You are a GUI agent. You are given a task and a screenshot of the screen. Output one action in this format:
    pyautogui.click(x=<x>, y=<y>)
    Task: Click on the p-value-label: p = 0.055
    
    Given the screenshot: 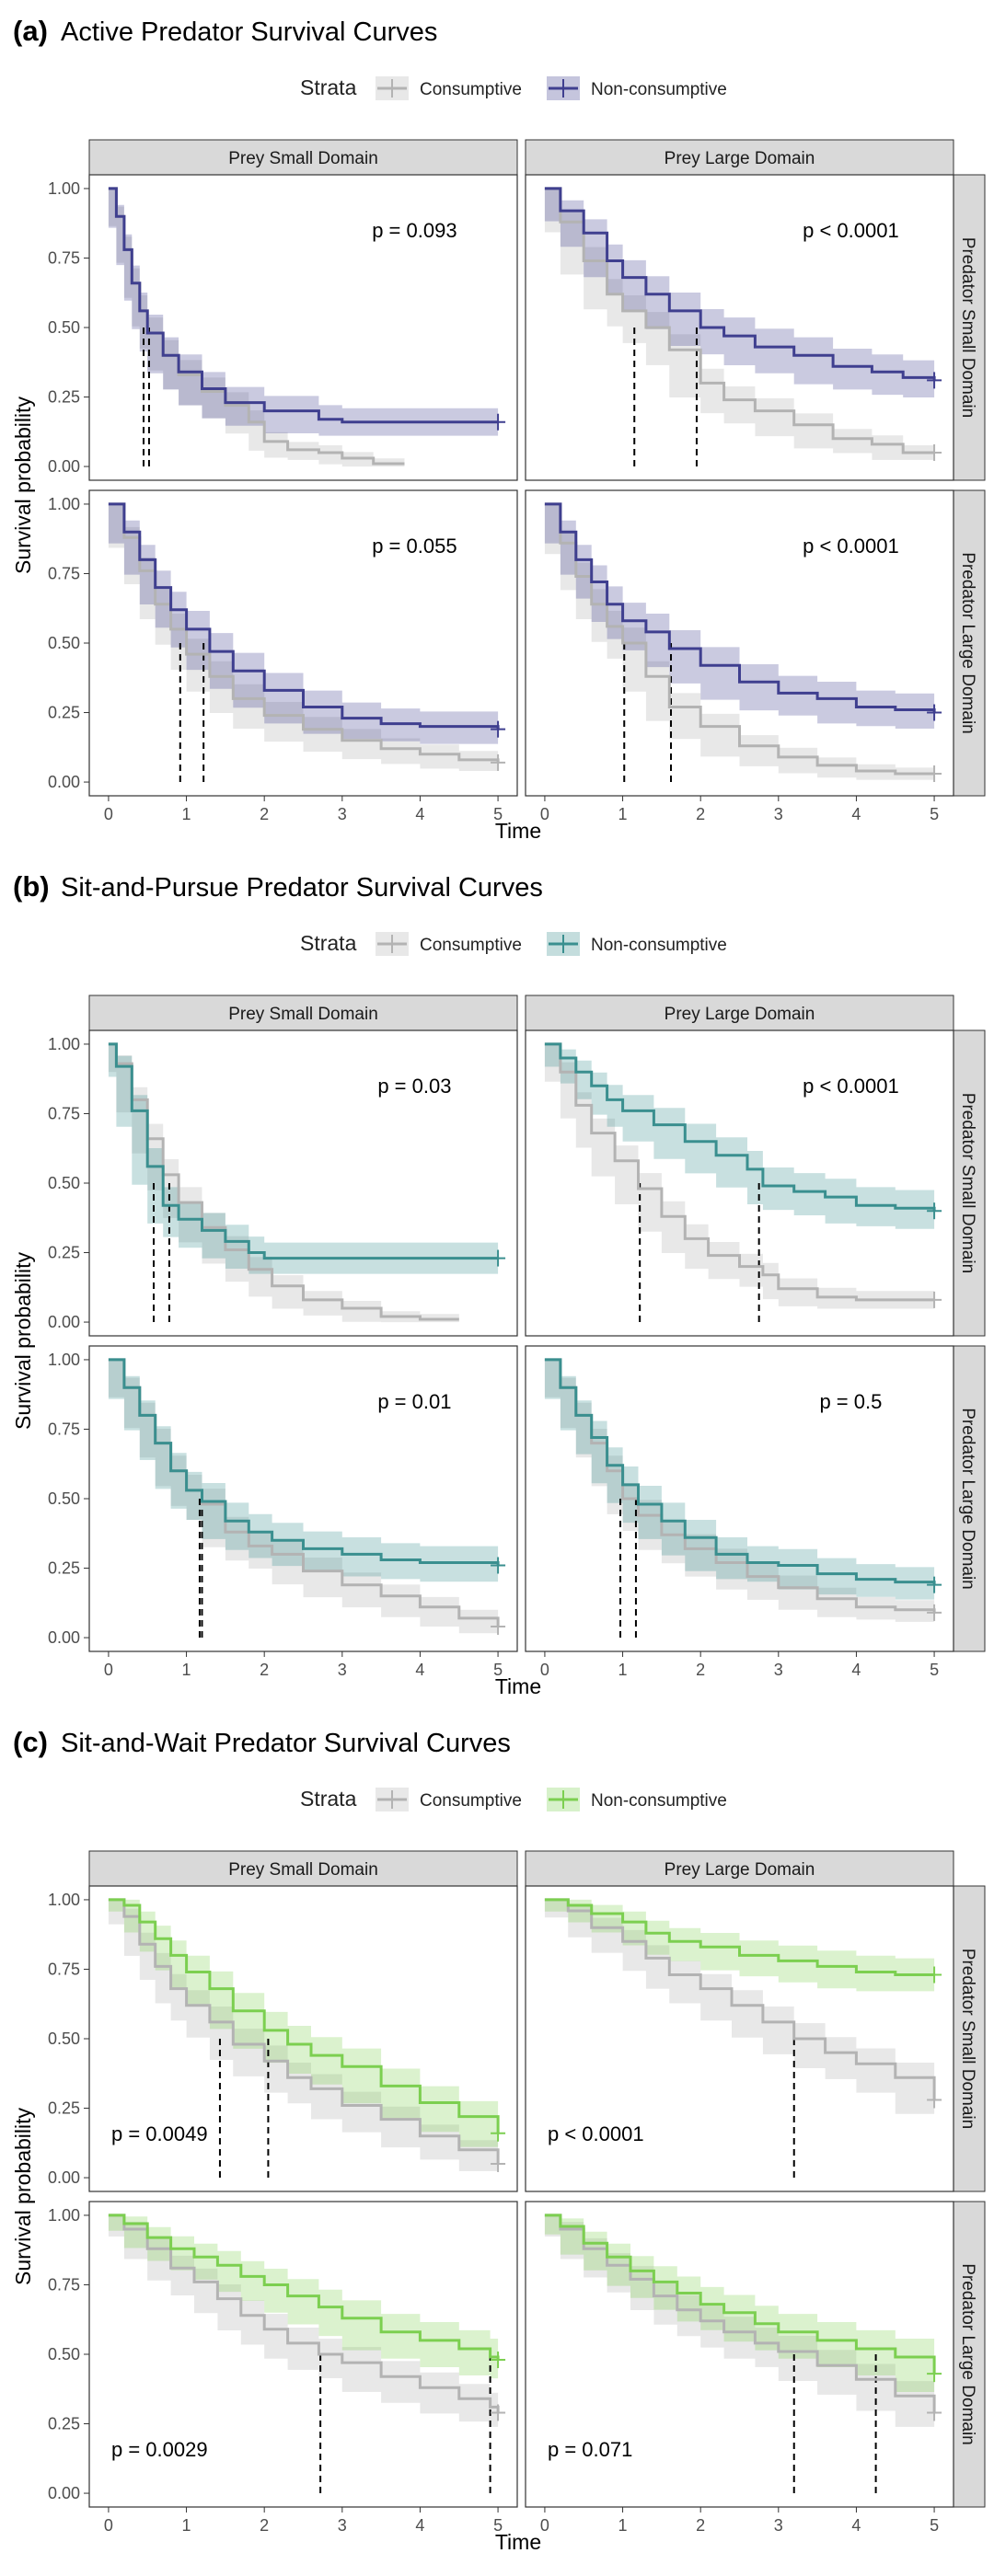 What is the action you would take?
    pyautogui.click(x=415, y=546)
    